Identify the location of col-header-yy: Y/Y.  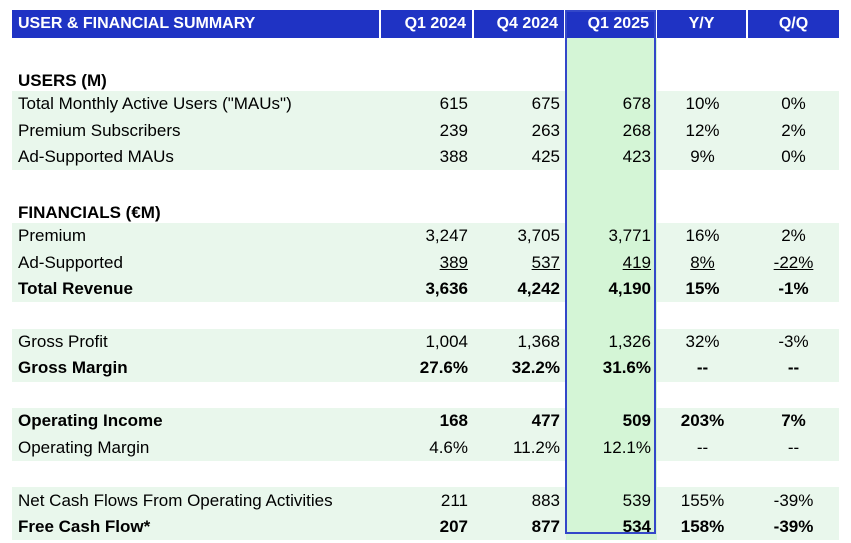
(702, 24).